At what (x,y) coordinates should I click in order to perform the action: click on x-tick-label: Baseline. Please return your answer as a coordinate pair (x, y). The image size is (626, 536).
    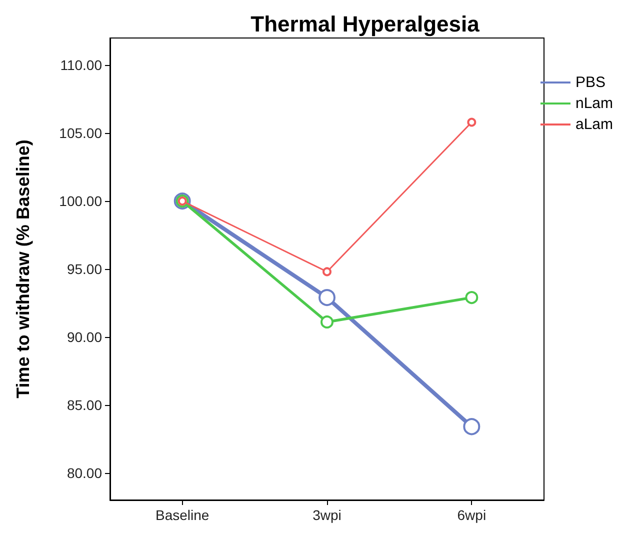
    Looking at the image, I should click on (182, 515).